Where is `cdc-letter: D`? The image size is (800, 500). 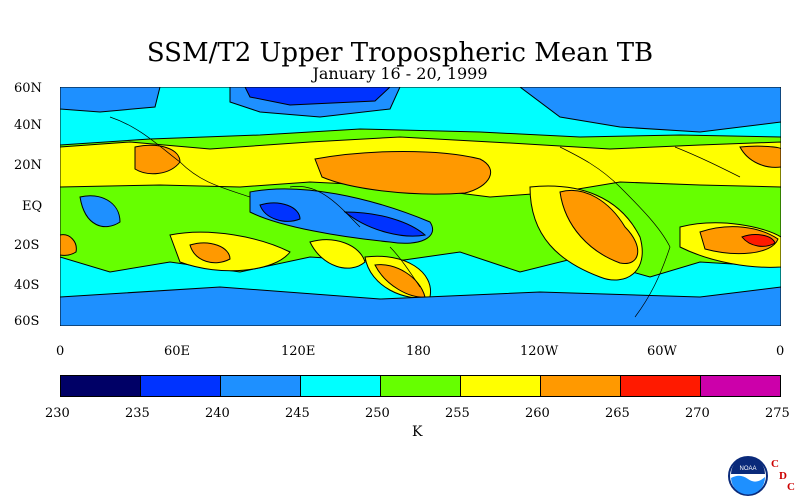 cdc-letter: D is located at coordinates (783, 476).